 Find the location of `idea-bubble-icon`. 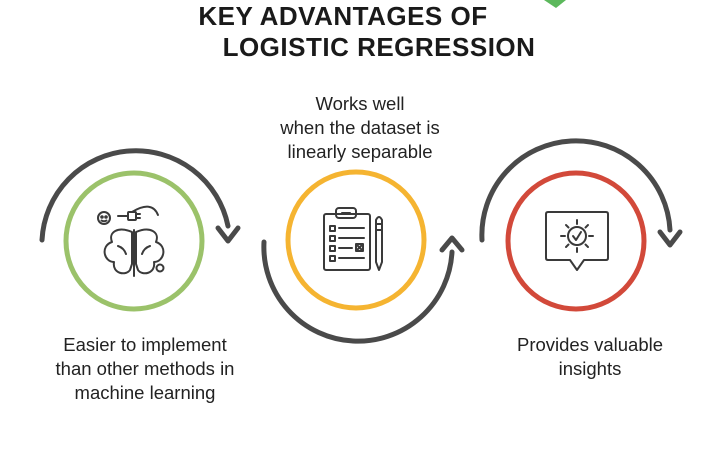

idea-bubble-icon is located at coordinates (577, 241).